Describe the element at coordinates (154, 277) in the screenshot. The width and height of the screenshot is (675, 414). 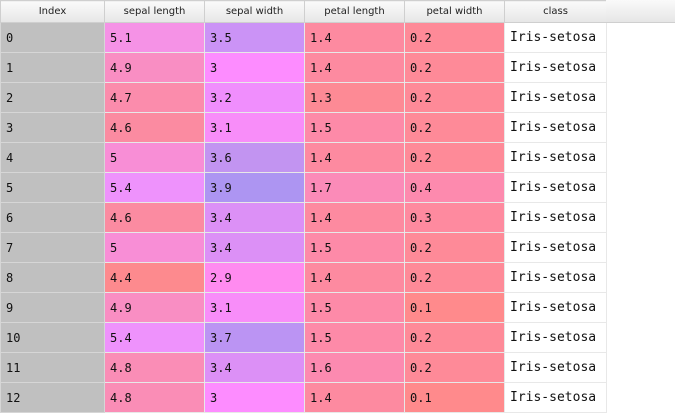
I see `sepal-length-cell: 4.4` at that location.